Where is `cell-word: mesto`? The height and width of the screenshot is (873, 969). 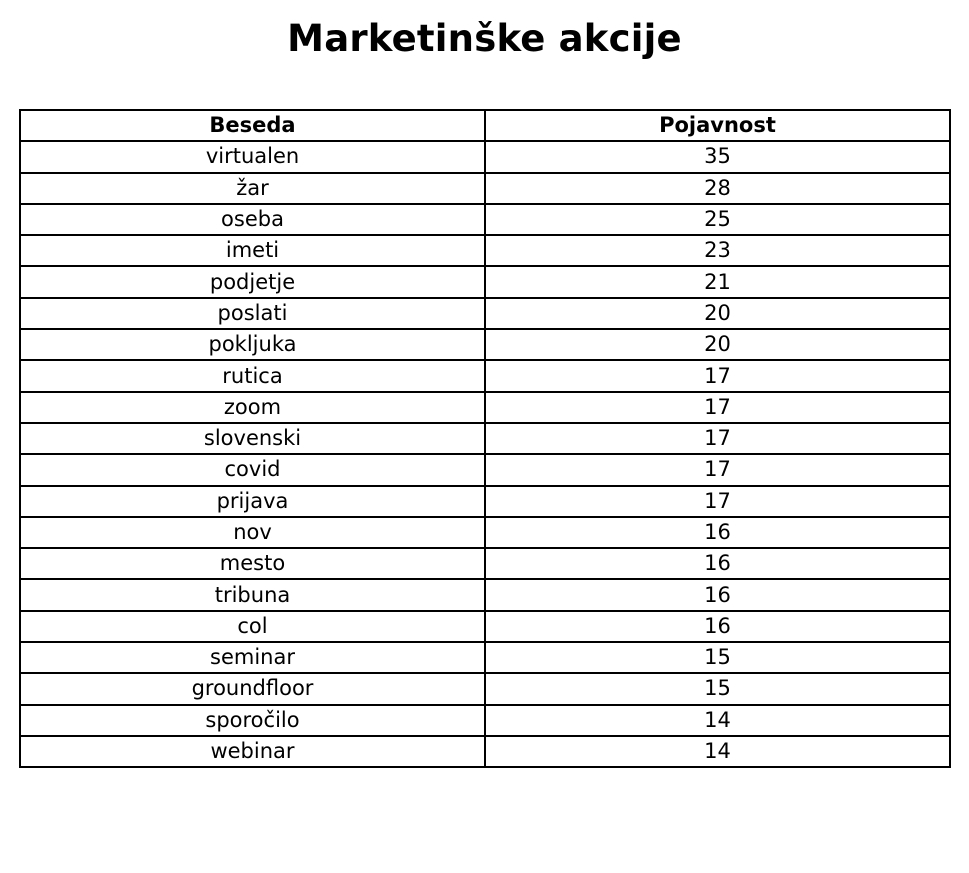
cell-word: mesto is located at coordinates (252, 564).